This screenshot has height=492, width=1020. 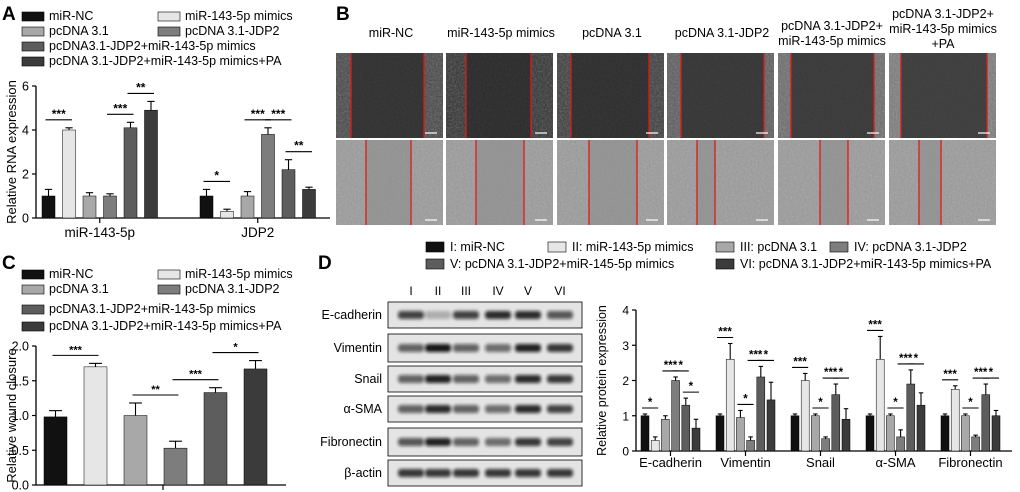 I want to click on wound-column-label: pcDNA 3.1-JDP2, so click(x=722, y=33).